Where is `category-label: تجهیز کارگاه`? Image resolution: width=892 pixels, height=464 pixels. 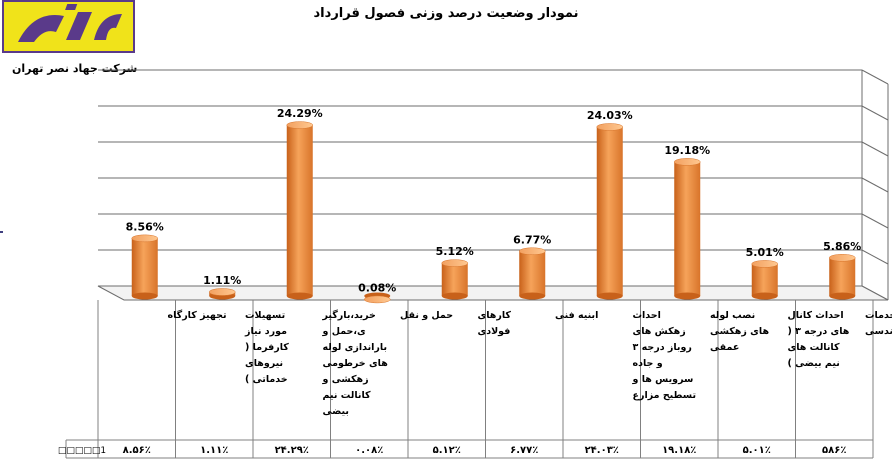
category-label: تجهیز کارگاه is located at coordinates (197, 315).